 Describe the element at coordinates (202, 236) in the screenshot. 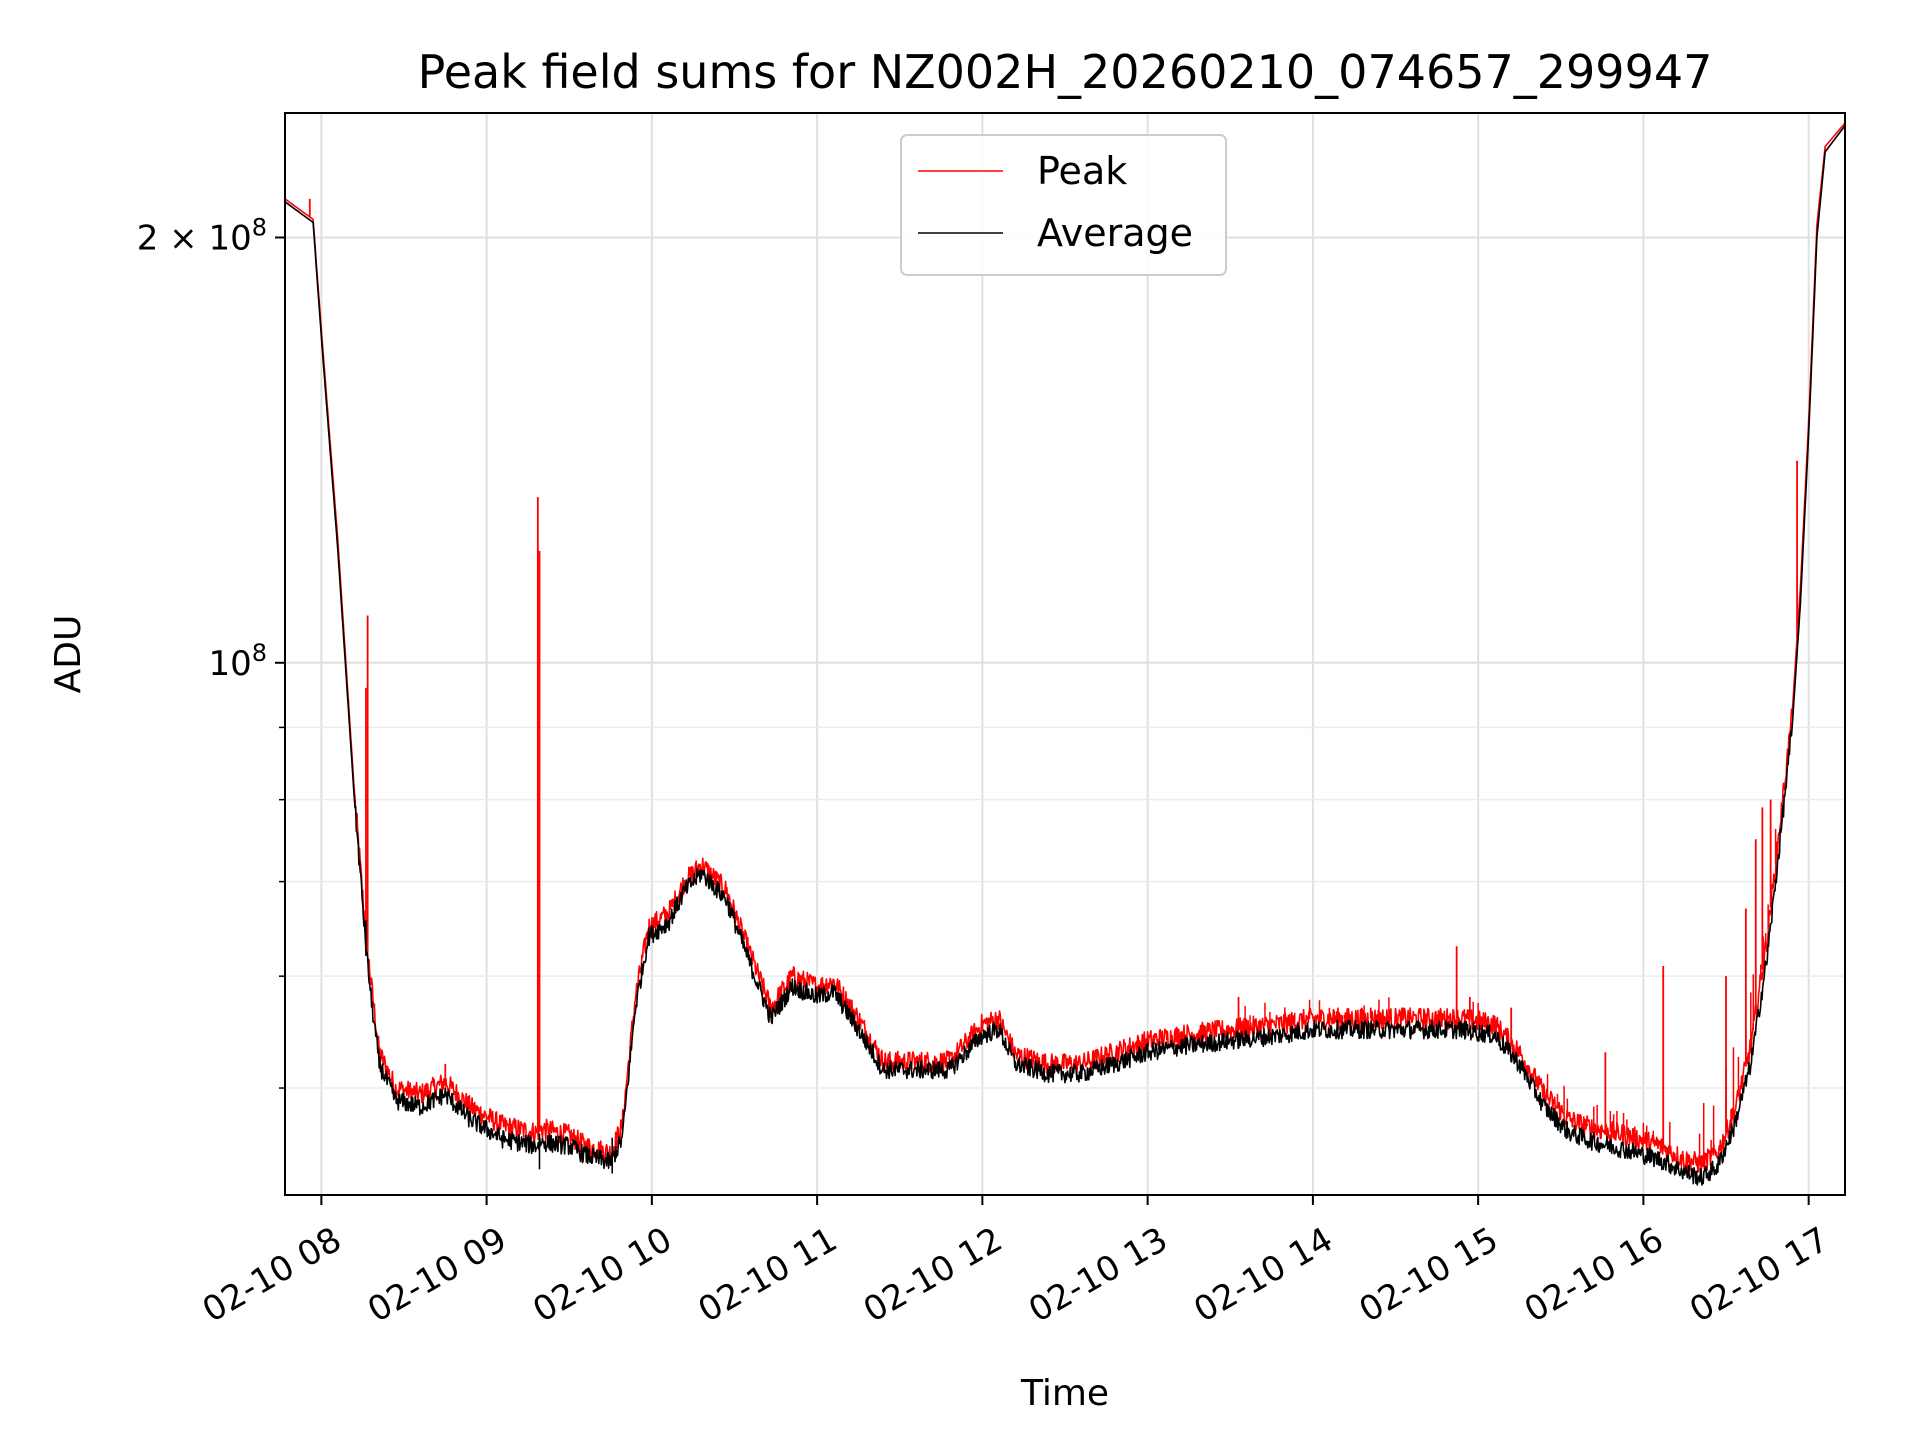

I see `y-tick-label: 2 × 108` at that location.